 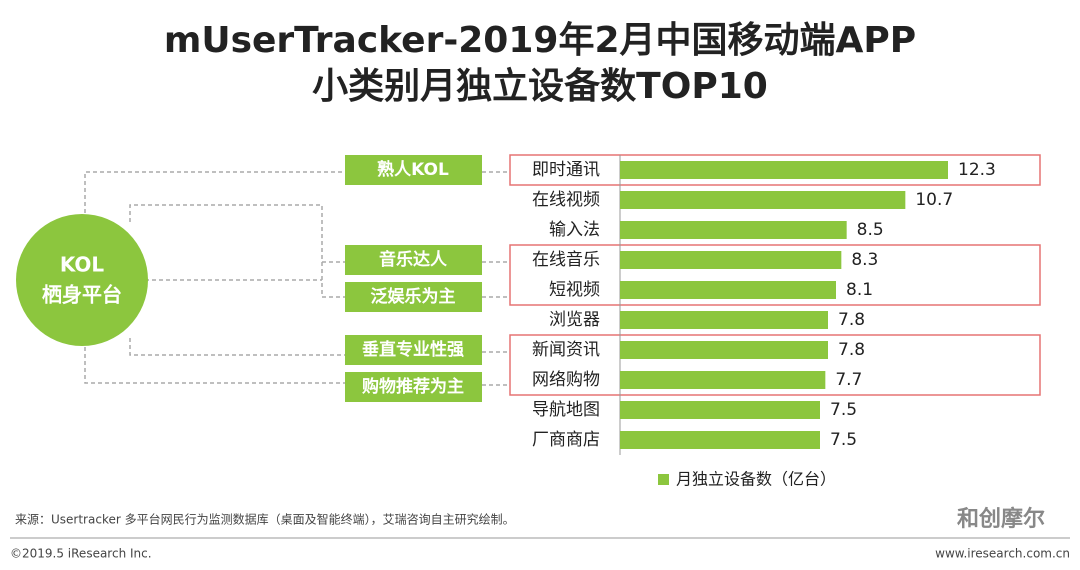 What do you see at coordinates (566, 170) in the screenshot?
I see `category-label: 即时通讯` at bounding box center [566, 170].